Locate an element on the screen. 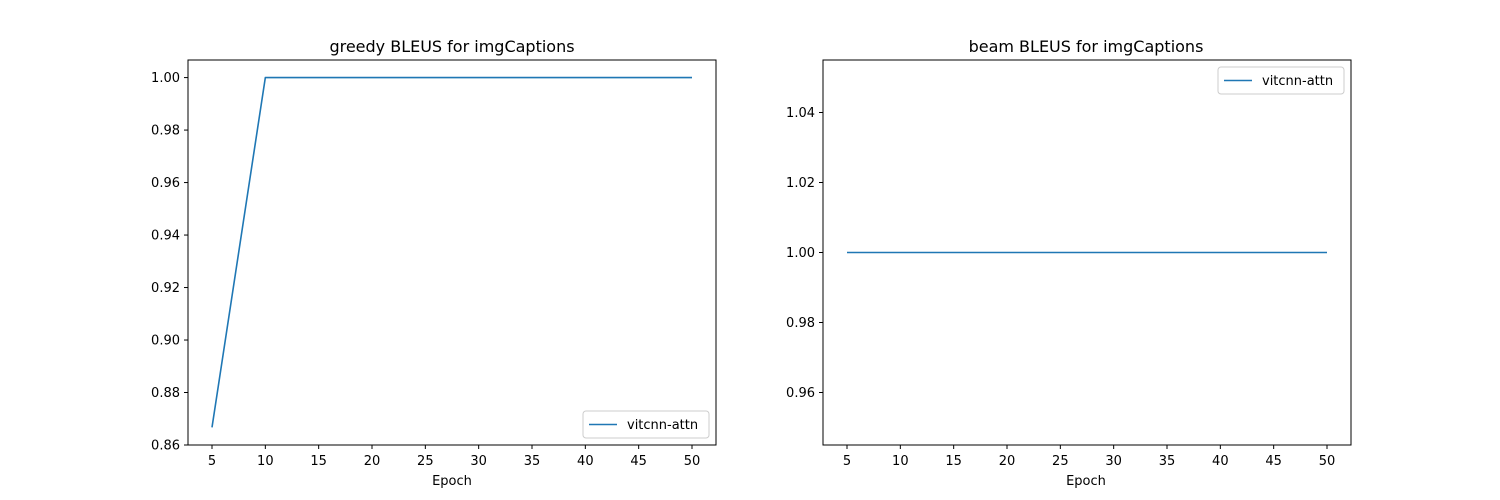  y-tick-label: 0.86 is located at coordinates (165, 446).